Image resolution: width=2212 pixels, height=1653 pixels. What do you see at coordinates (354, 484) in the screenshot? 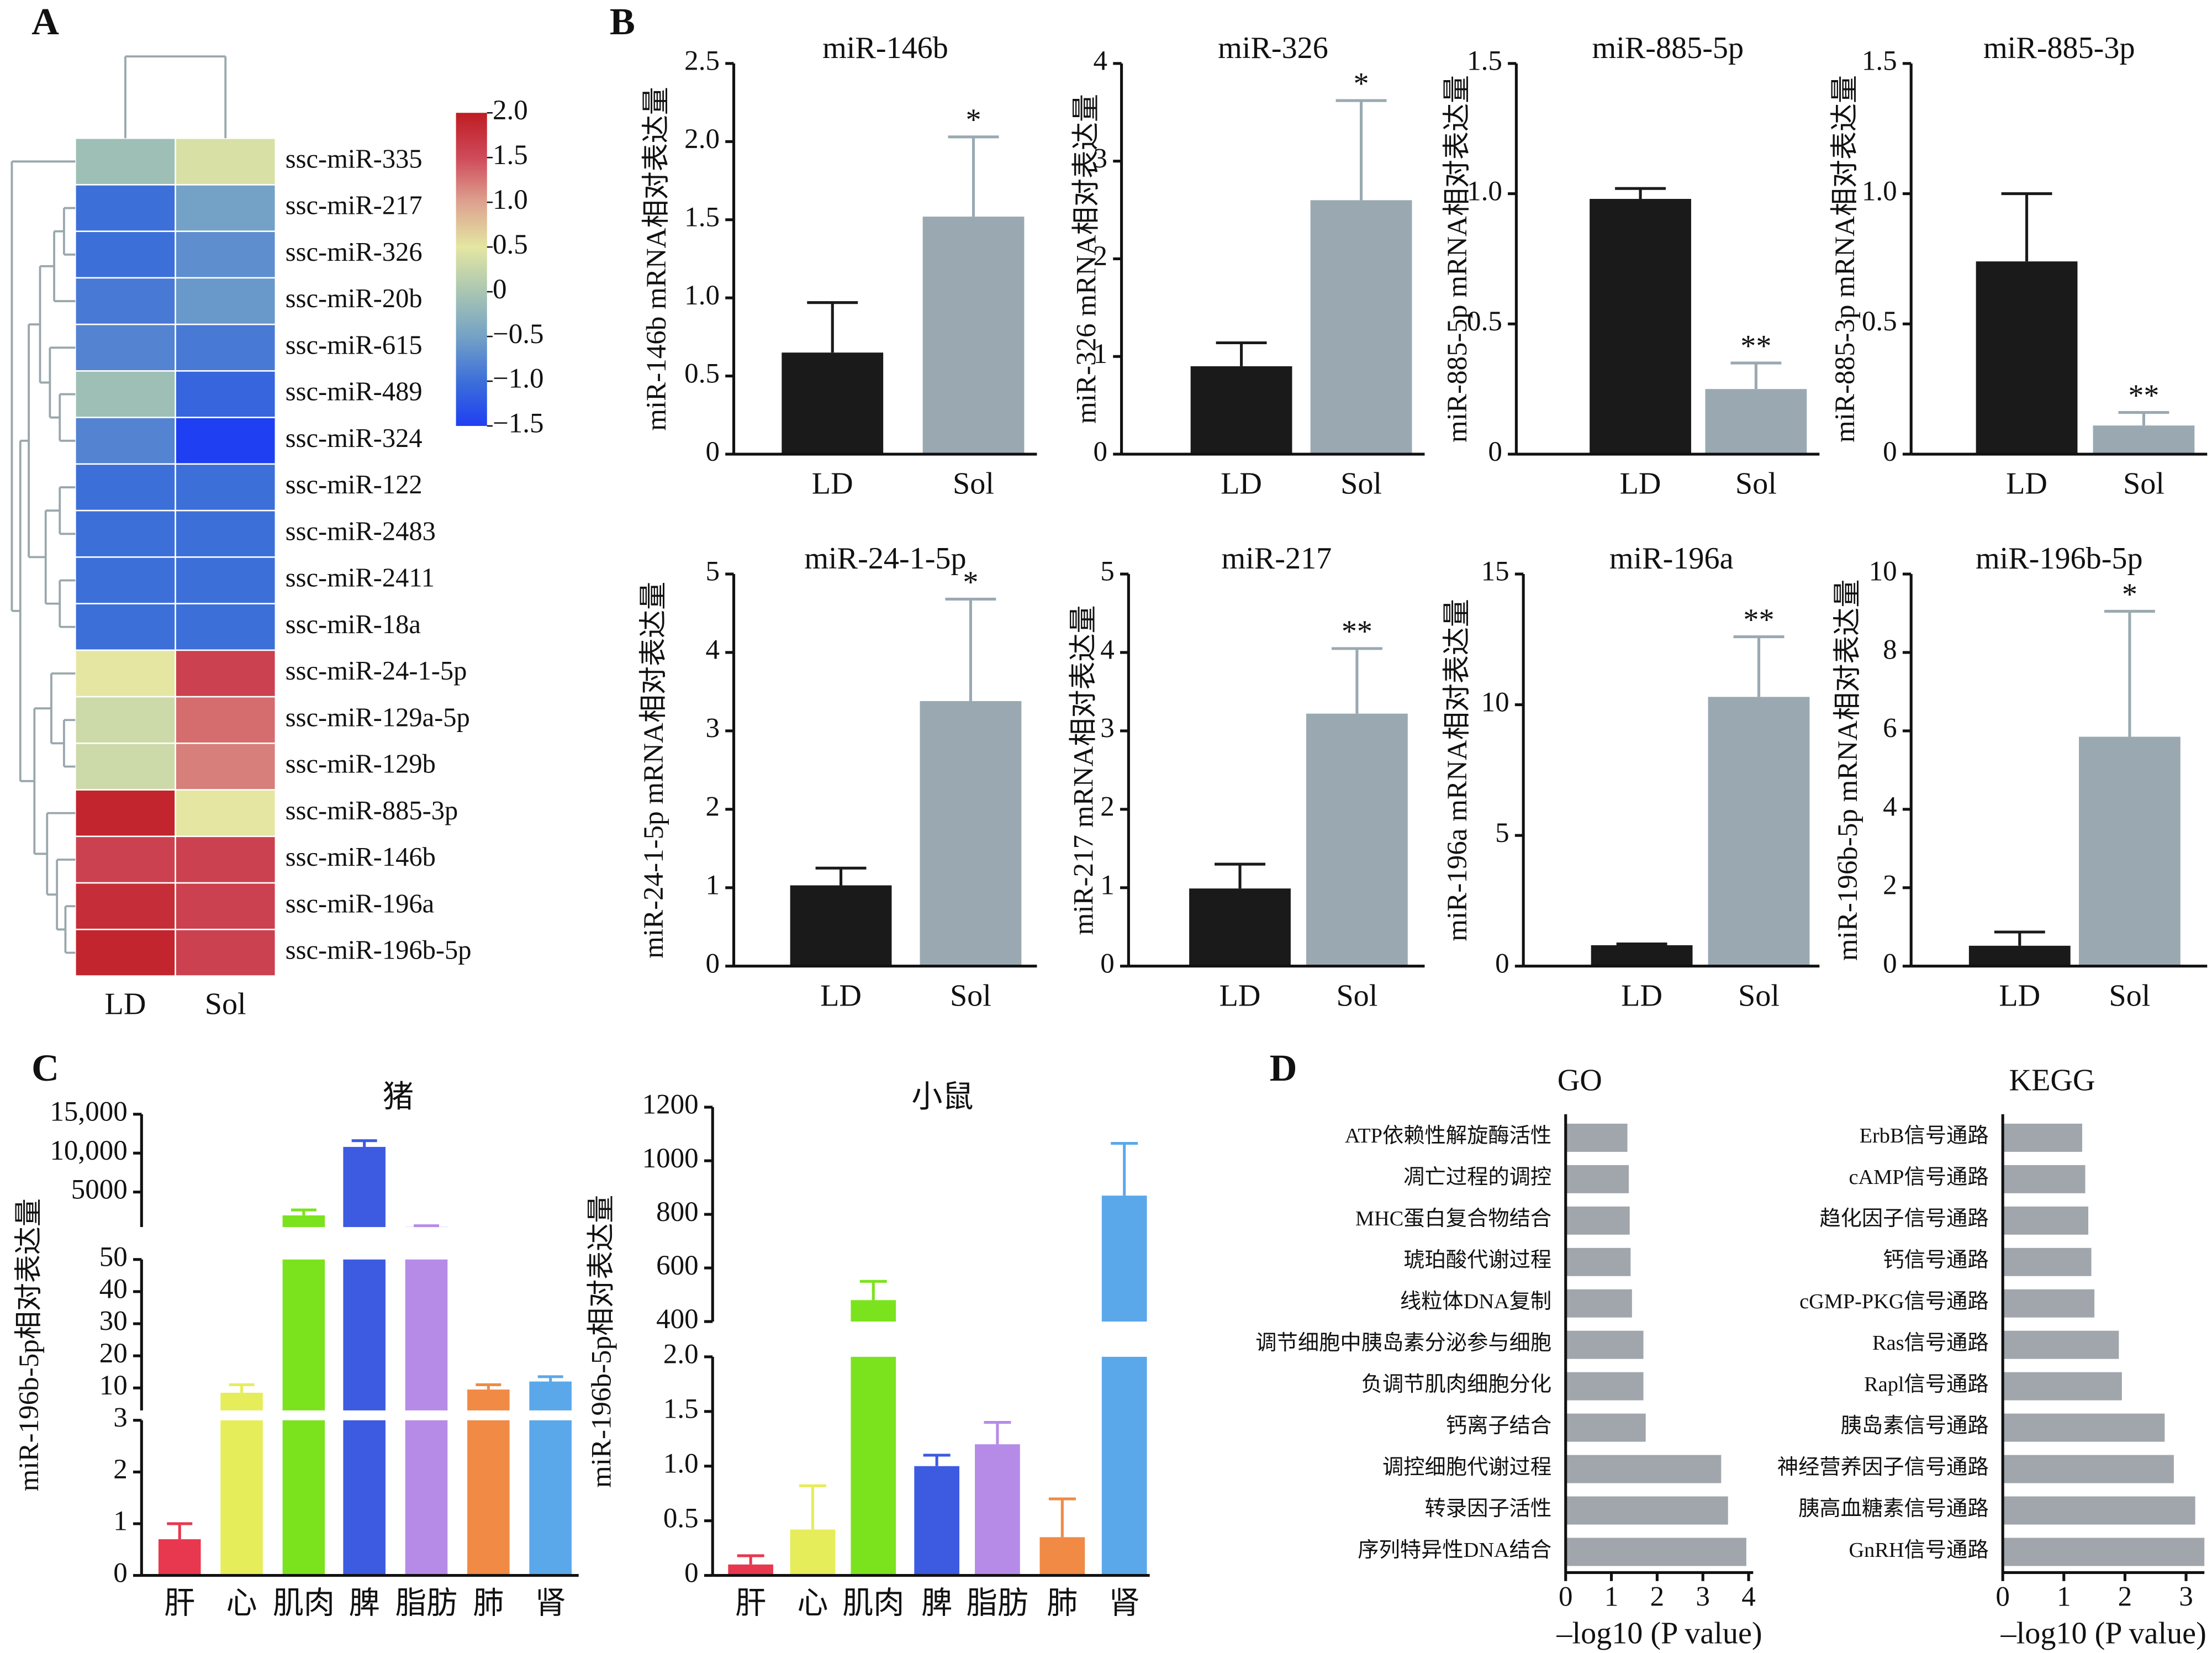
I see `row-label: ssc-miR-122` at bounding box center [354, 484].